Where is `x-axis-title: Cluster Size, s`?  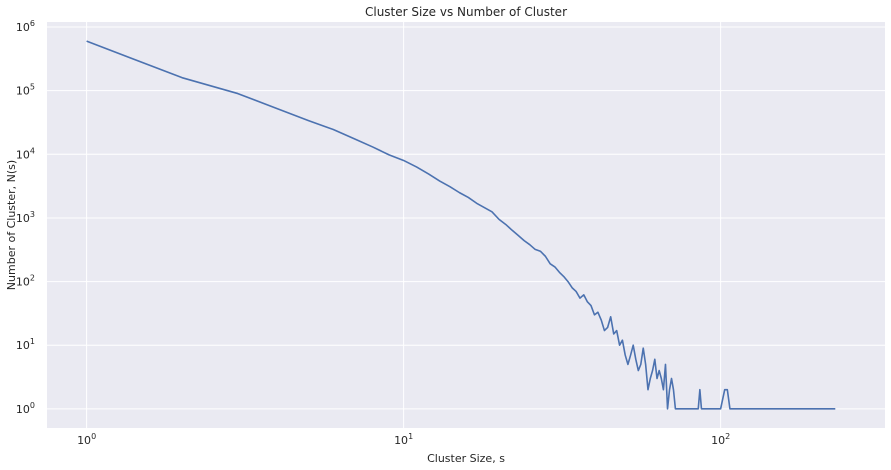 x-axis-title: Cluster Size, s is located at coordinates (466, 458).